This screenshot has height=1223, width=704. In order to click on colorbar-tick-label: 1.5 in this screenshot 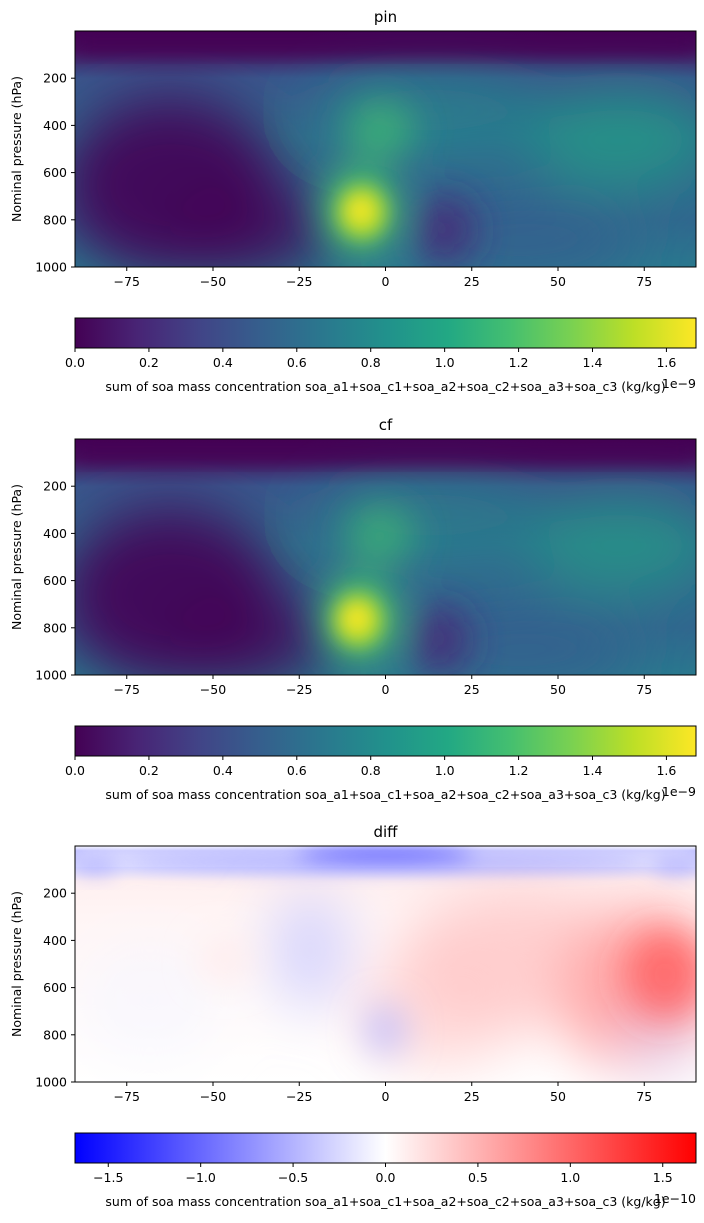, I will do `click(663, 1177)`.